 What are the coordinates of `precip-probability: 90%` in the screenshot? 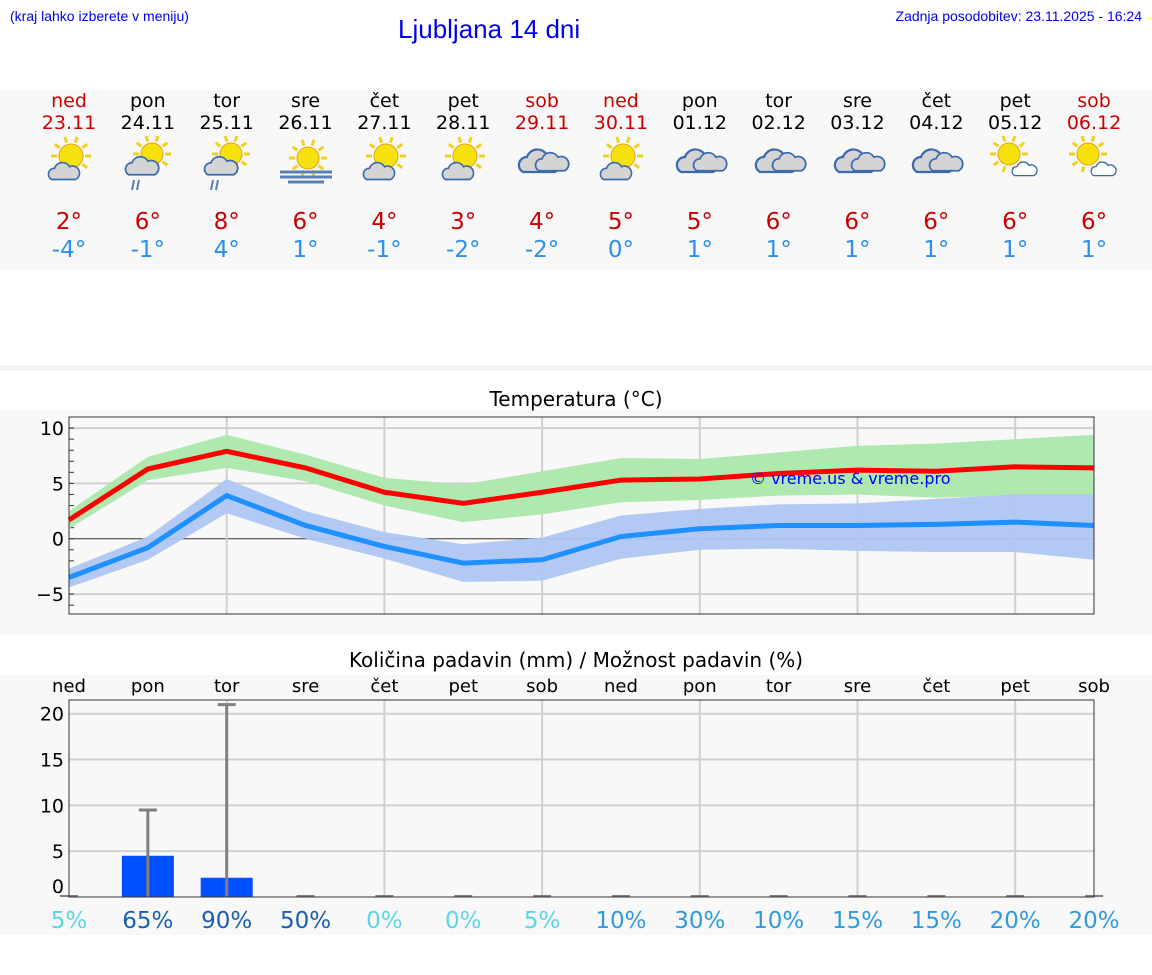 It's located at (226, 921).